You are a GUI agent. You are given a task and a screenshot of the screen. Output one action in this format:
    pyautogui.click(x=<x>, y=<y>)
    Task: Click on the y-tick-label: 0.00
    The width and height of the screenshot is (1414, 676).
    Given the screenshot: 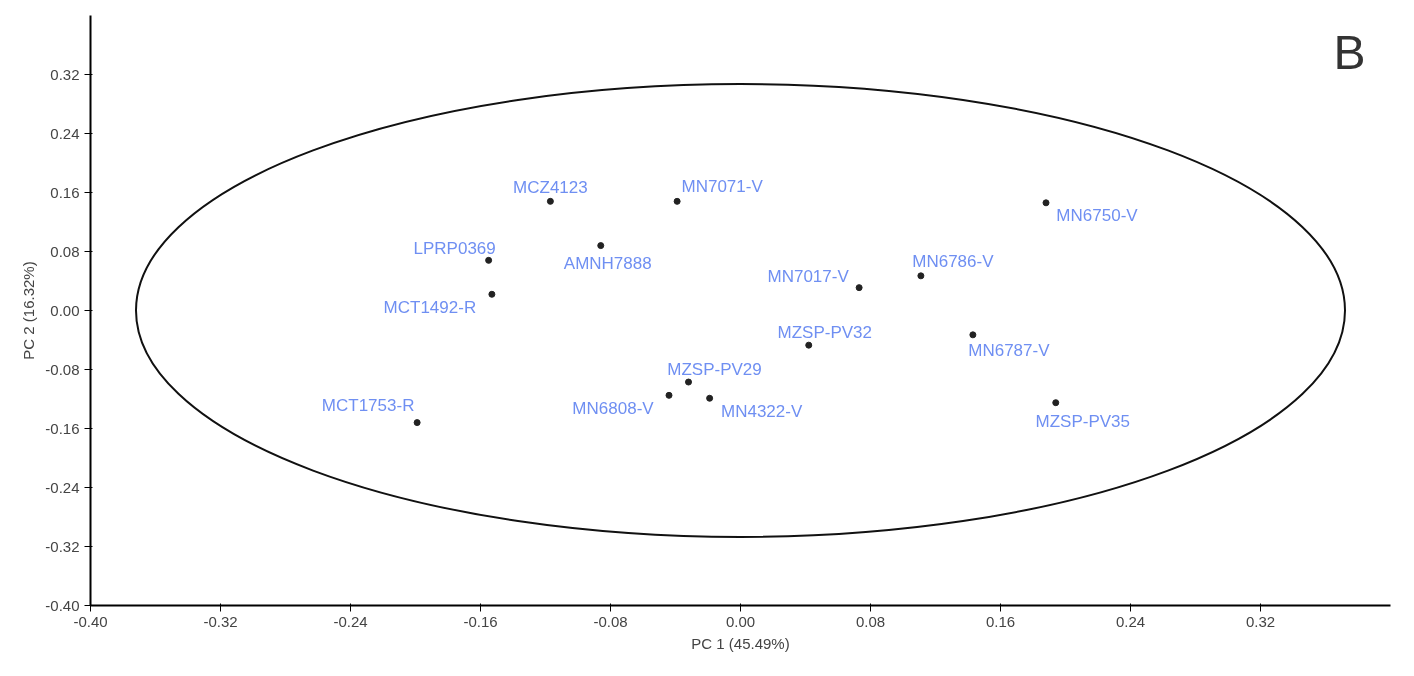 What is the action you would take?
    pyautogui.click(x=65, y=310)
    